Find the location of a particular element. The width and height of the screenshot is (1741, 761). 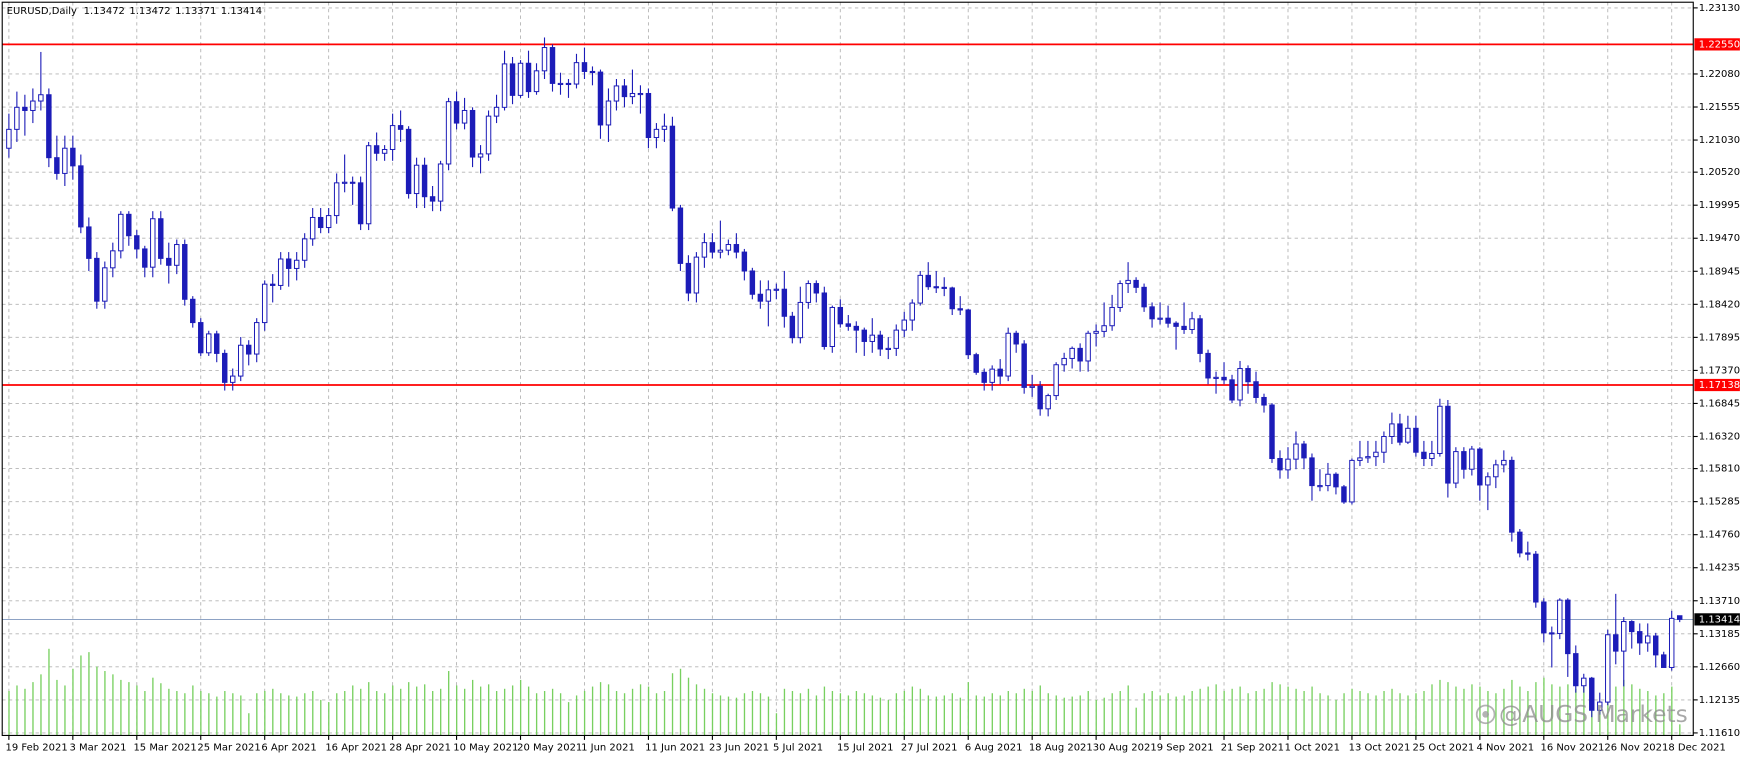

x-tick-label: 30 Aug 2021 is located at coordinates (1125, 748).